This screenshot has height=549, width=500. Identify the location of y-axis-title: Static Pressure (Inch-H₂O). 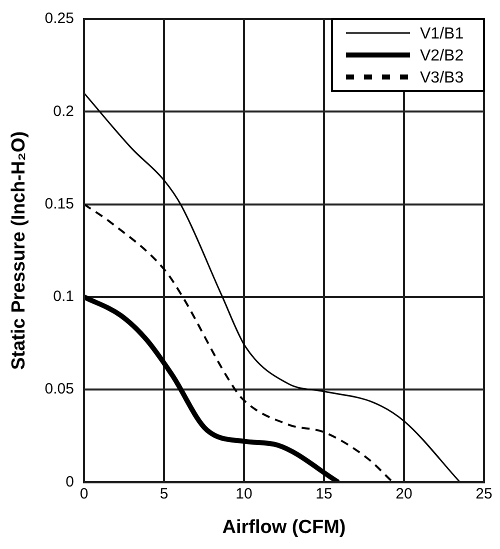
(19, 250).